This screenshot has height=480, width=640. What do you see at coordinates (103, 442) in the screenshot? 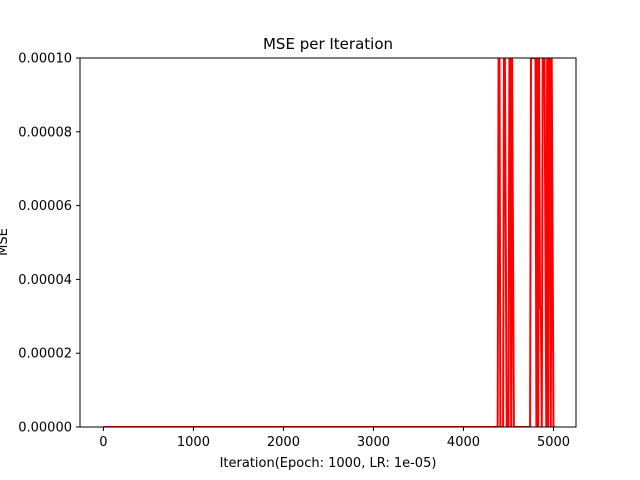
I see `x-tick-label: 0` at bounding box center [103, 442].